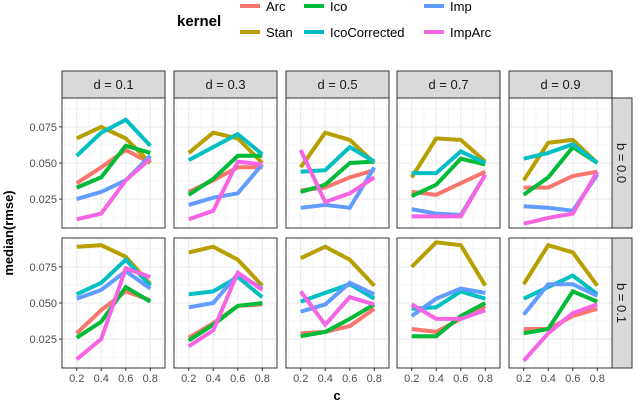 The width and height of the screenshot is (640, 403). What do you see at coordinates (279, 32) in the screenshot?
I see `legend-label-stan: Stan` at bounding box center [279, 32].